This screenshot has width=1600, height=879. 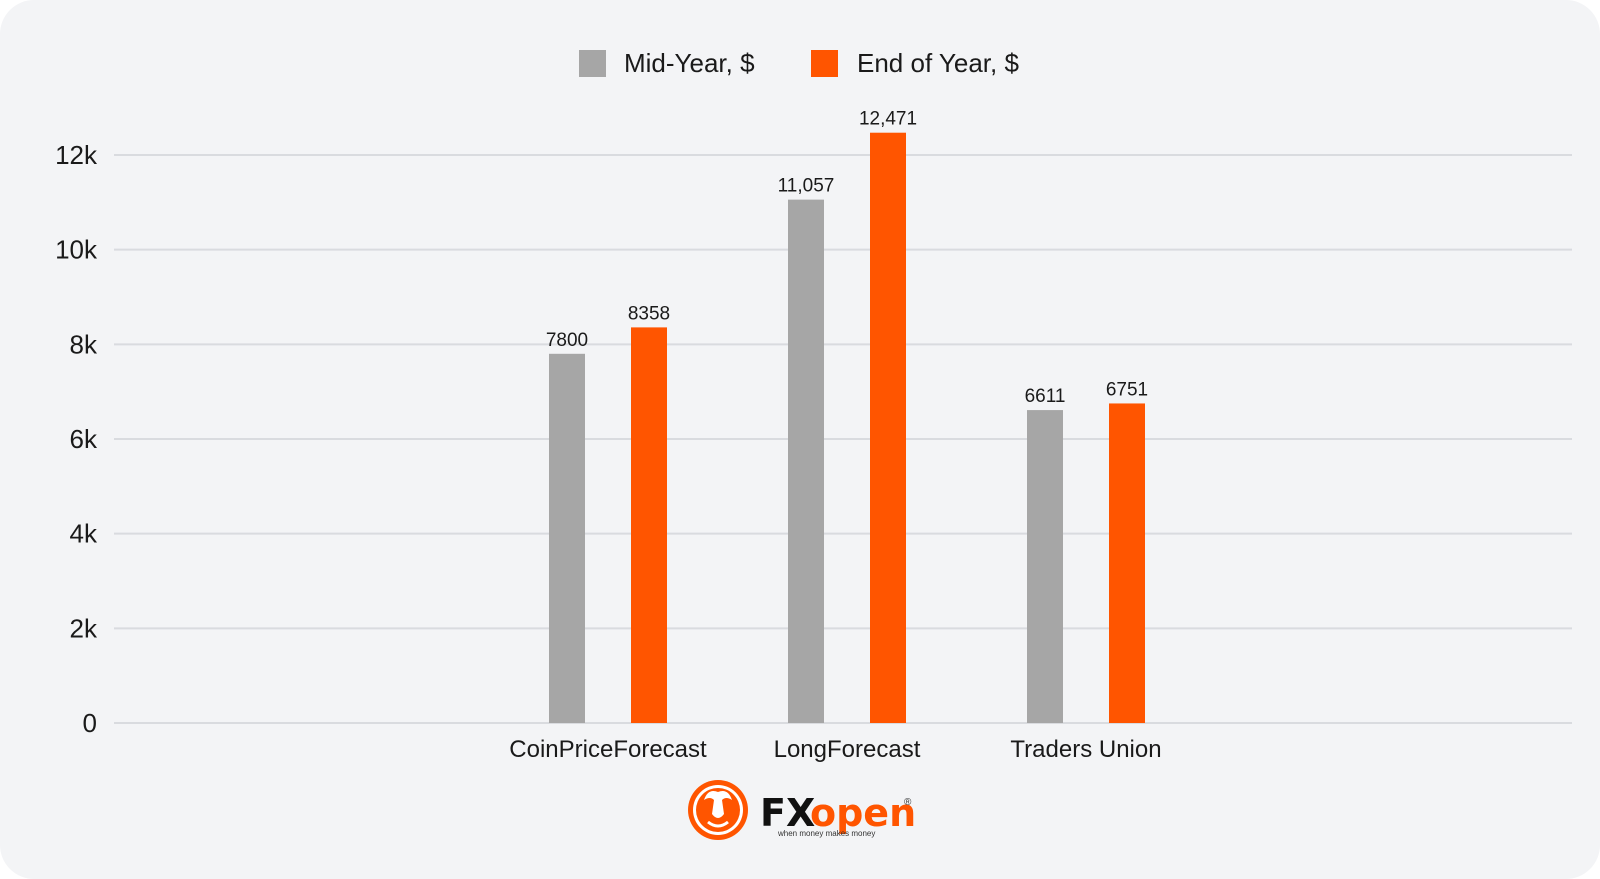 I want to click on legend-label-end-of-year: End of Year, $, so click(x=938, y=63).